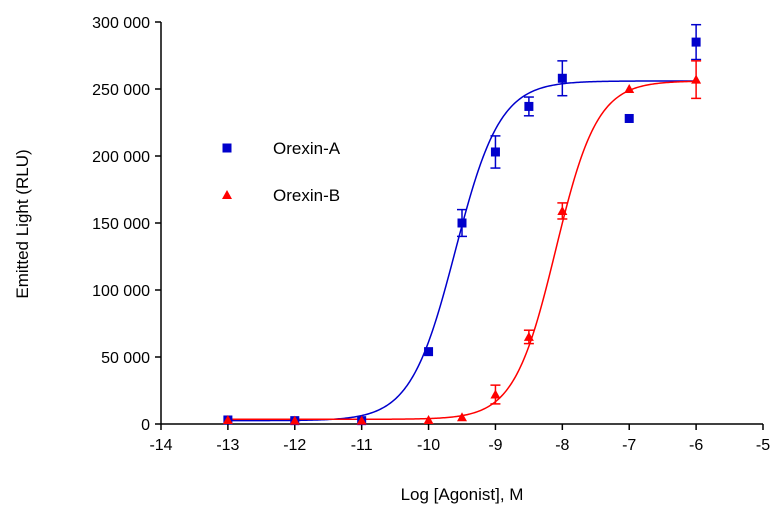 Image resolution: width=770 pixels, height=508 pixels. What do you see at coordinates (562, 445) in the screenshot?
I see `x-tick-label: -8` at bounding box center [562, 445].